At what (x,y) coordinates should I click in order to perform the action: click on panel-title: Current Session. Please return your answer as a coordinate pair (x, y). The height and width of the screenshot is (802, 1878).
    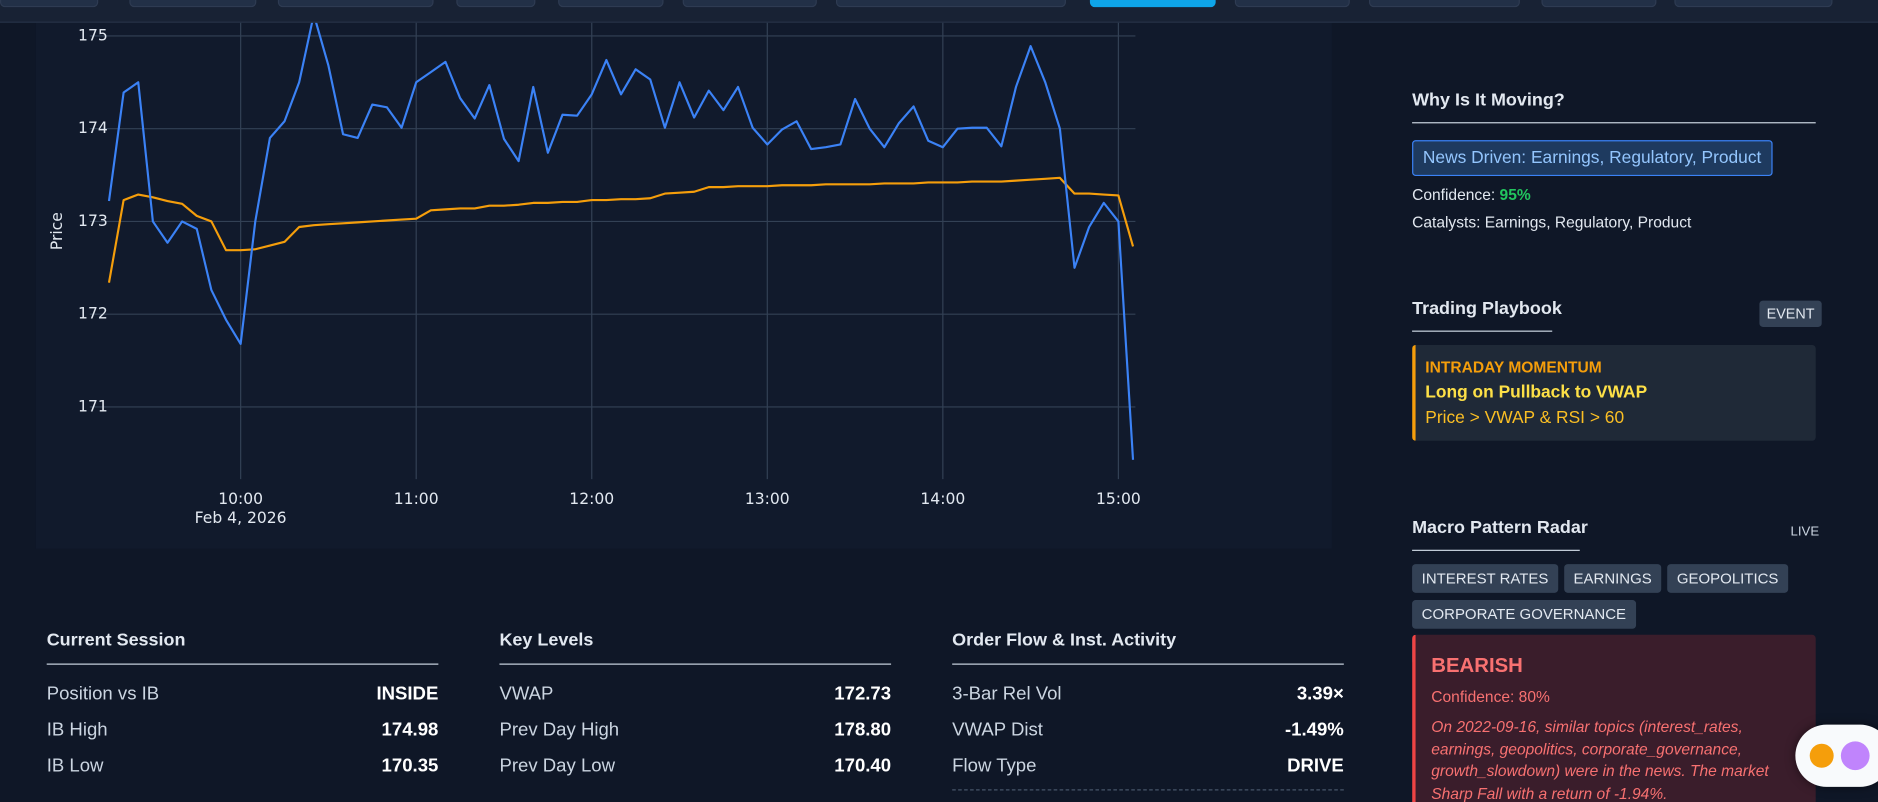
    Looking at the image, I should click on (116, 640).